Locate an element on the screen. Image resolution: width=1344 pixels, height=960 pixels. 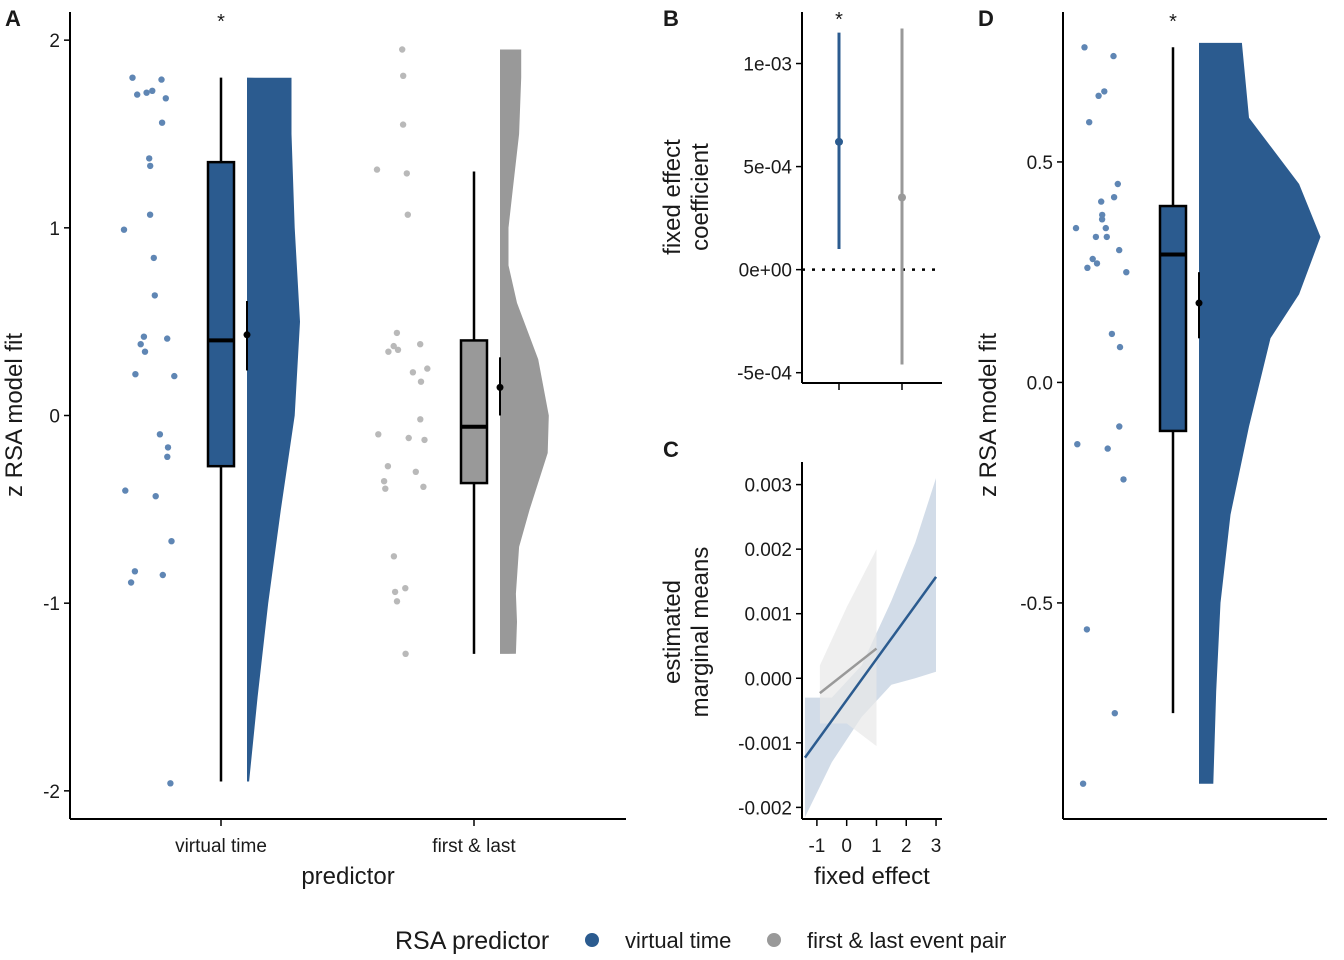
y-axis-title: z RSA model fit is located at coordinates (14, 415).